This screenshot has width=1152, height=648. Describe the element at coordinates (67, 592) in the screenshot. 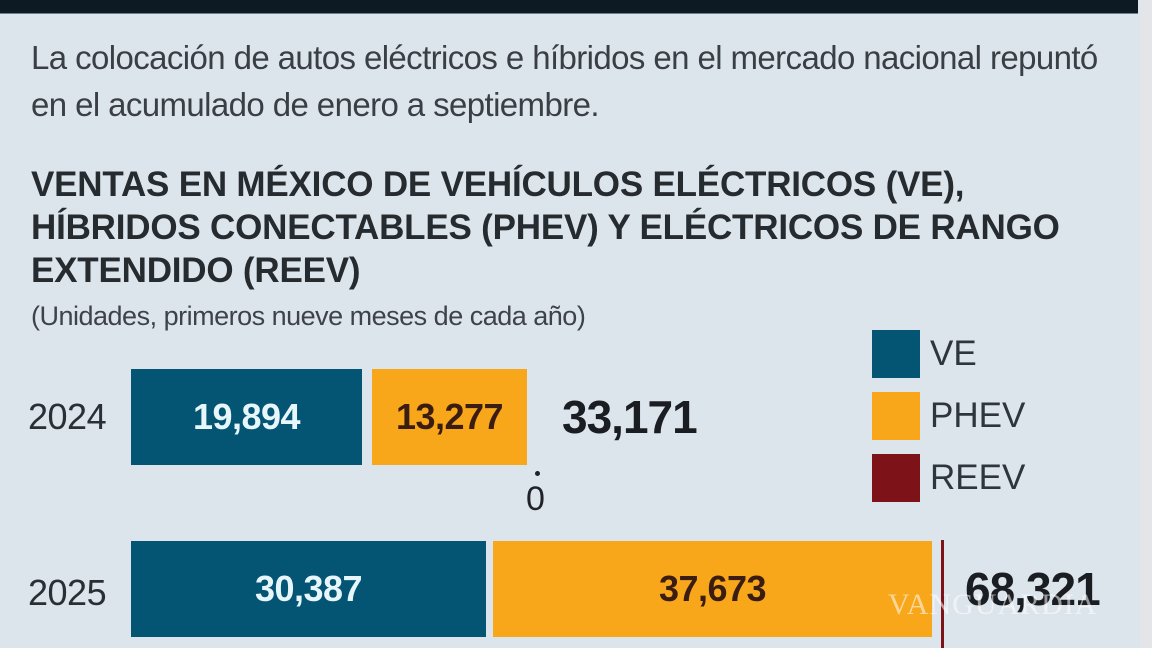

I see `year-label-2025: 2025` at that location.